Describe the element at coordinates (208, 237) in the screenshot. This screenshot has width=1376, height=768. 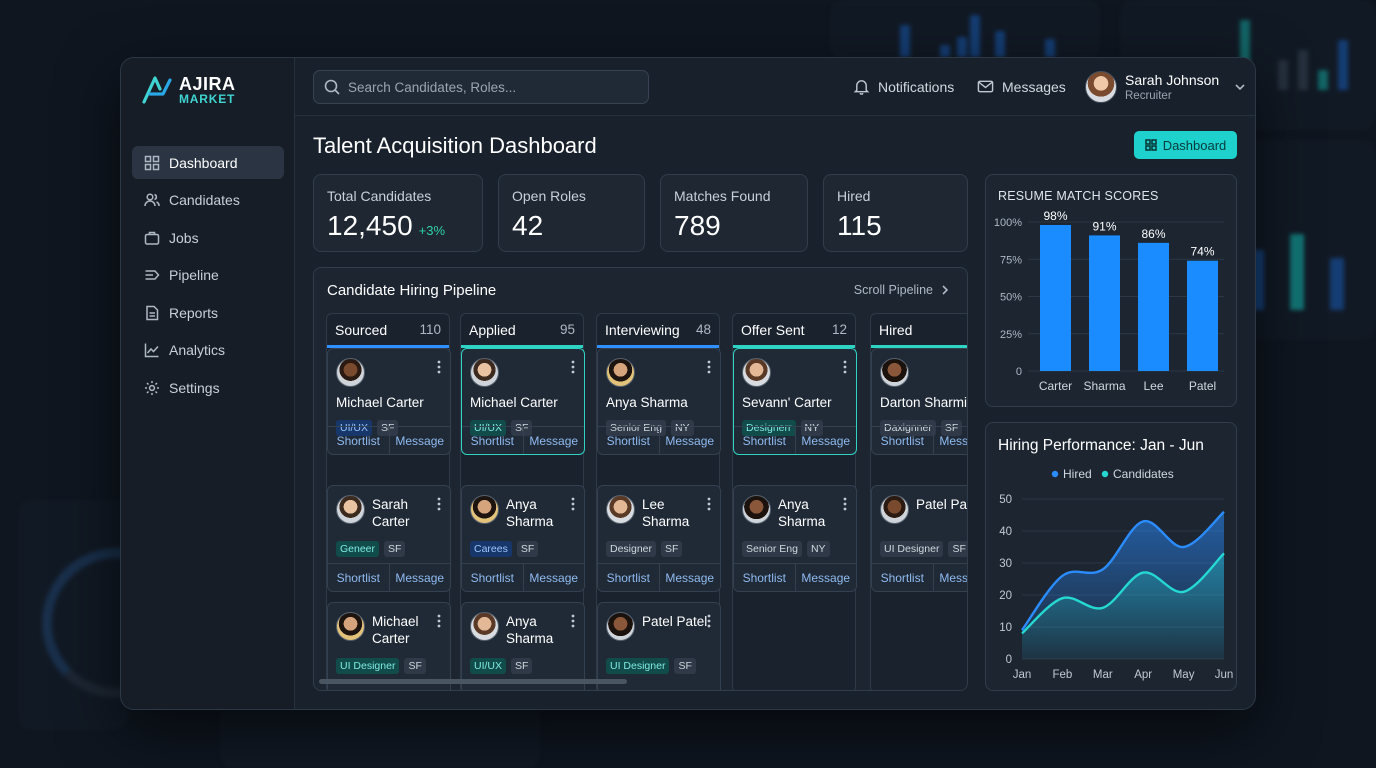
I see `sidebar-item-jobs: Jobs` at that location.